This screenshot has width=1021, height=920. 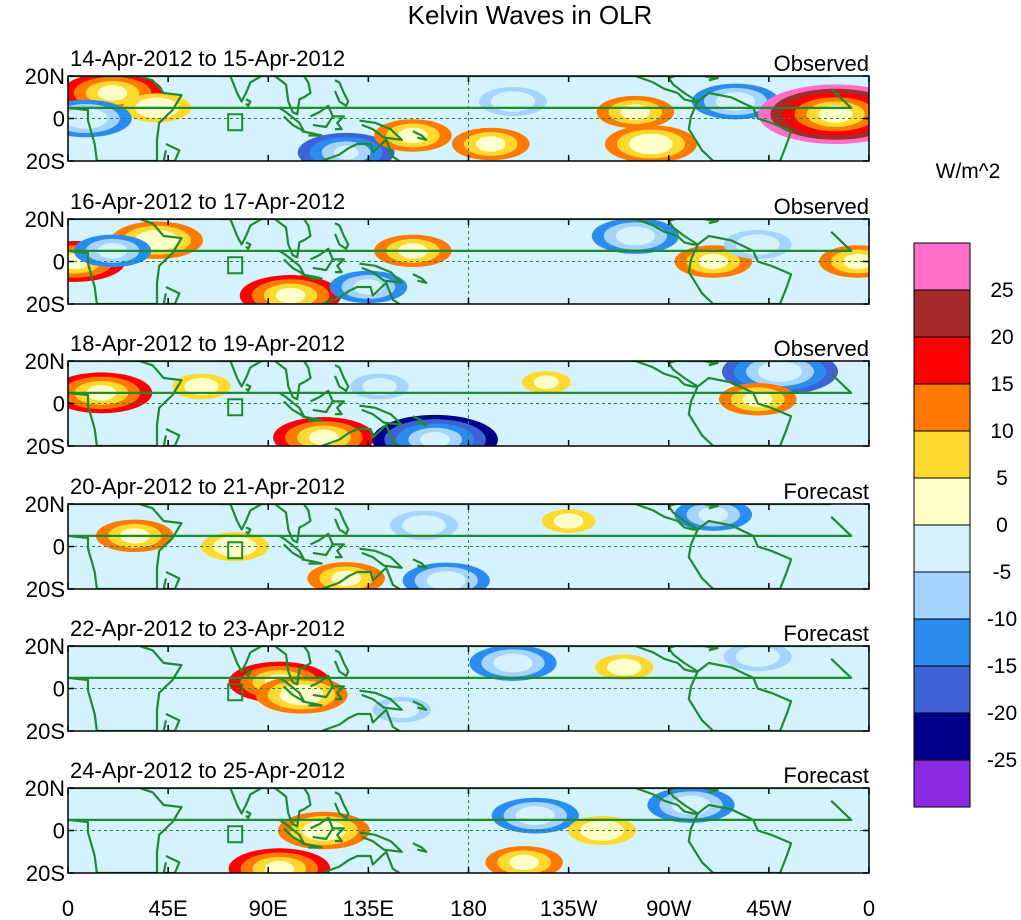 What do you see at coordinates (667, 801) in the screenshot?
I see `coastline-centralamerica` at bounding box center [667, 801].